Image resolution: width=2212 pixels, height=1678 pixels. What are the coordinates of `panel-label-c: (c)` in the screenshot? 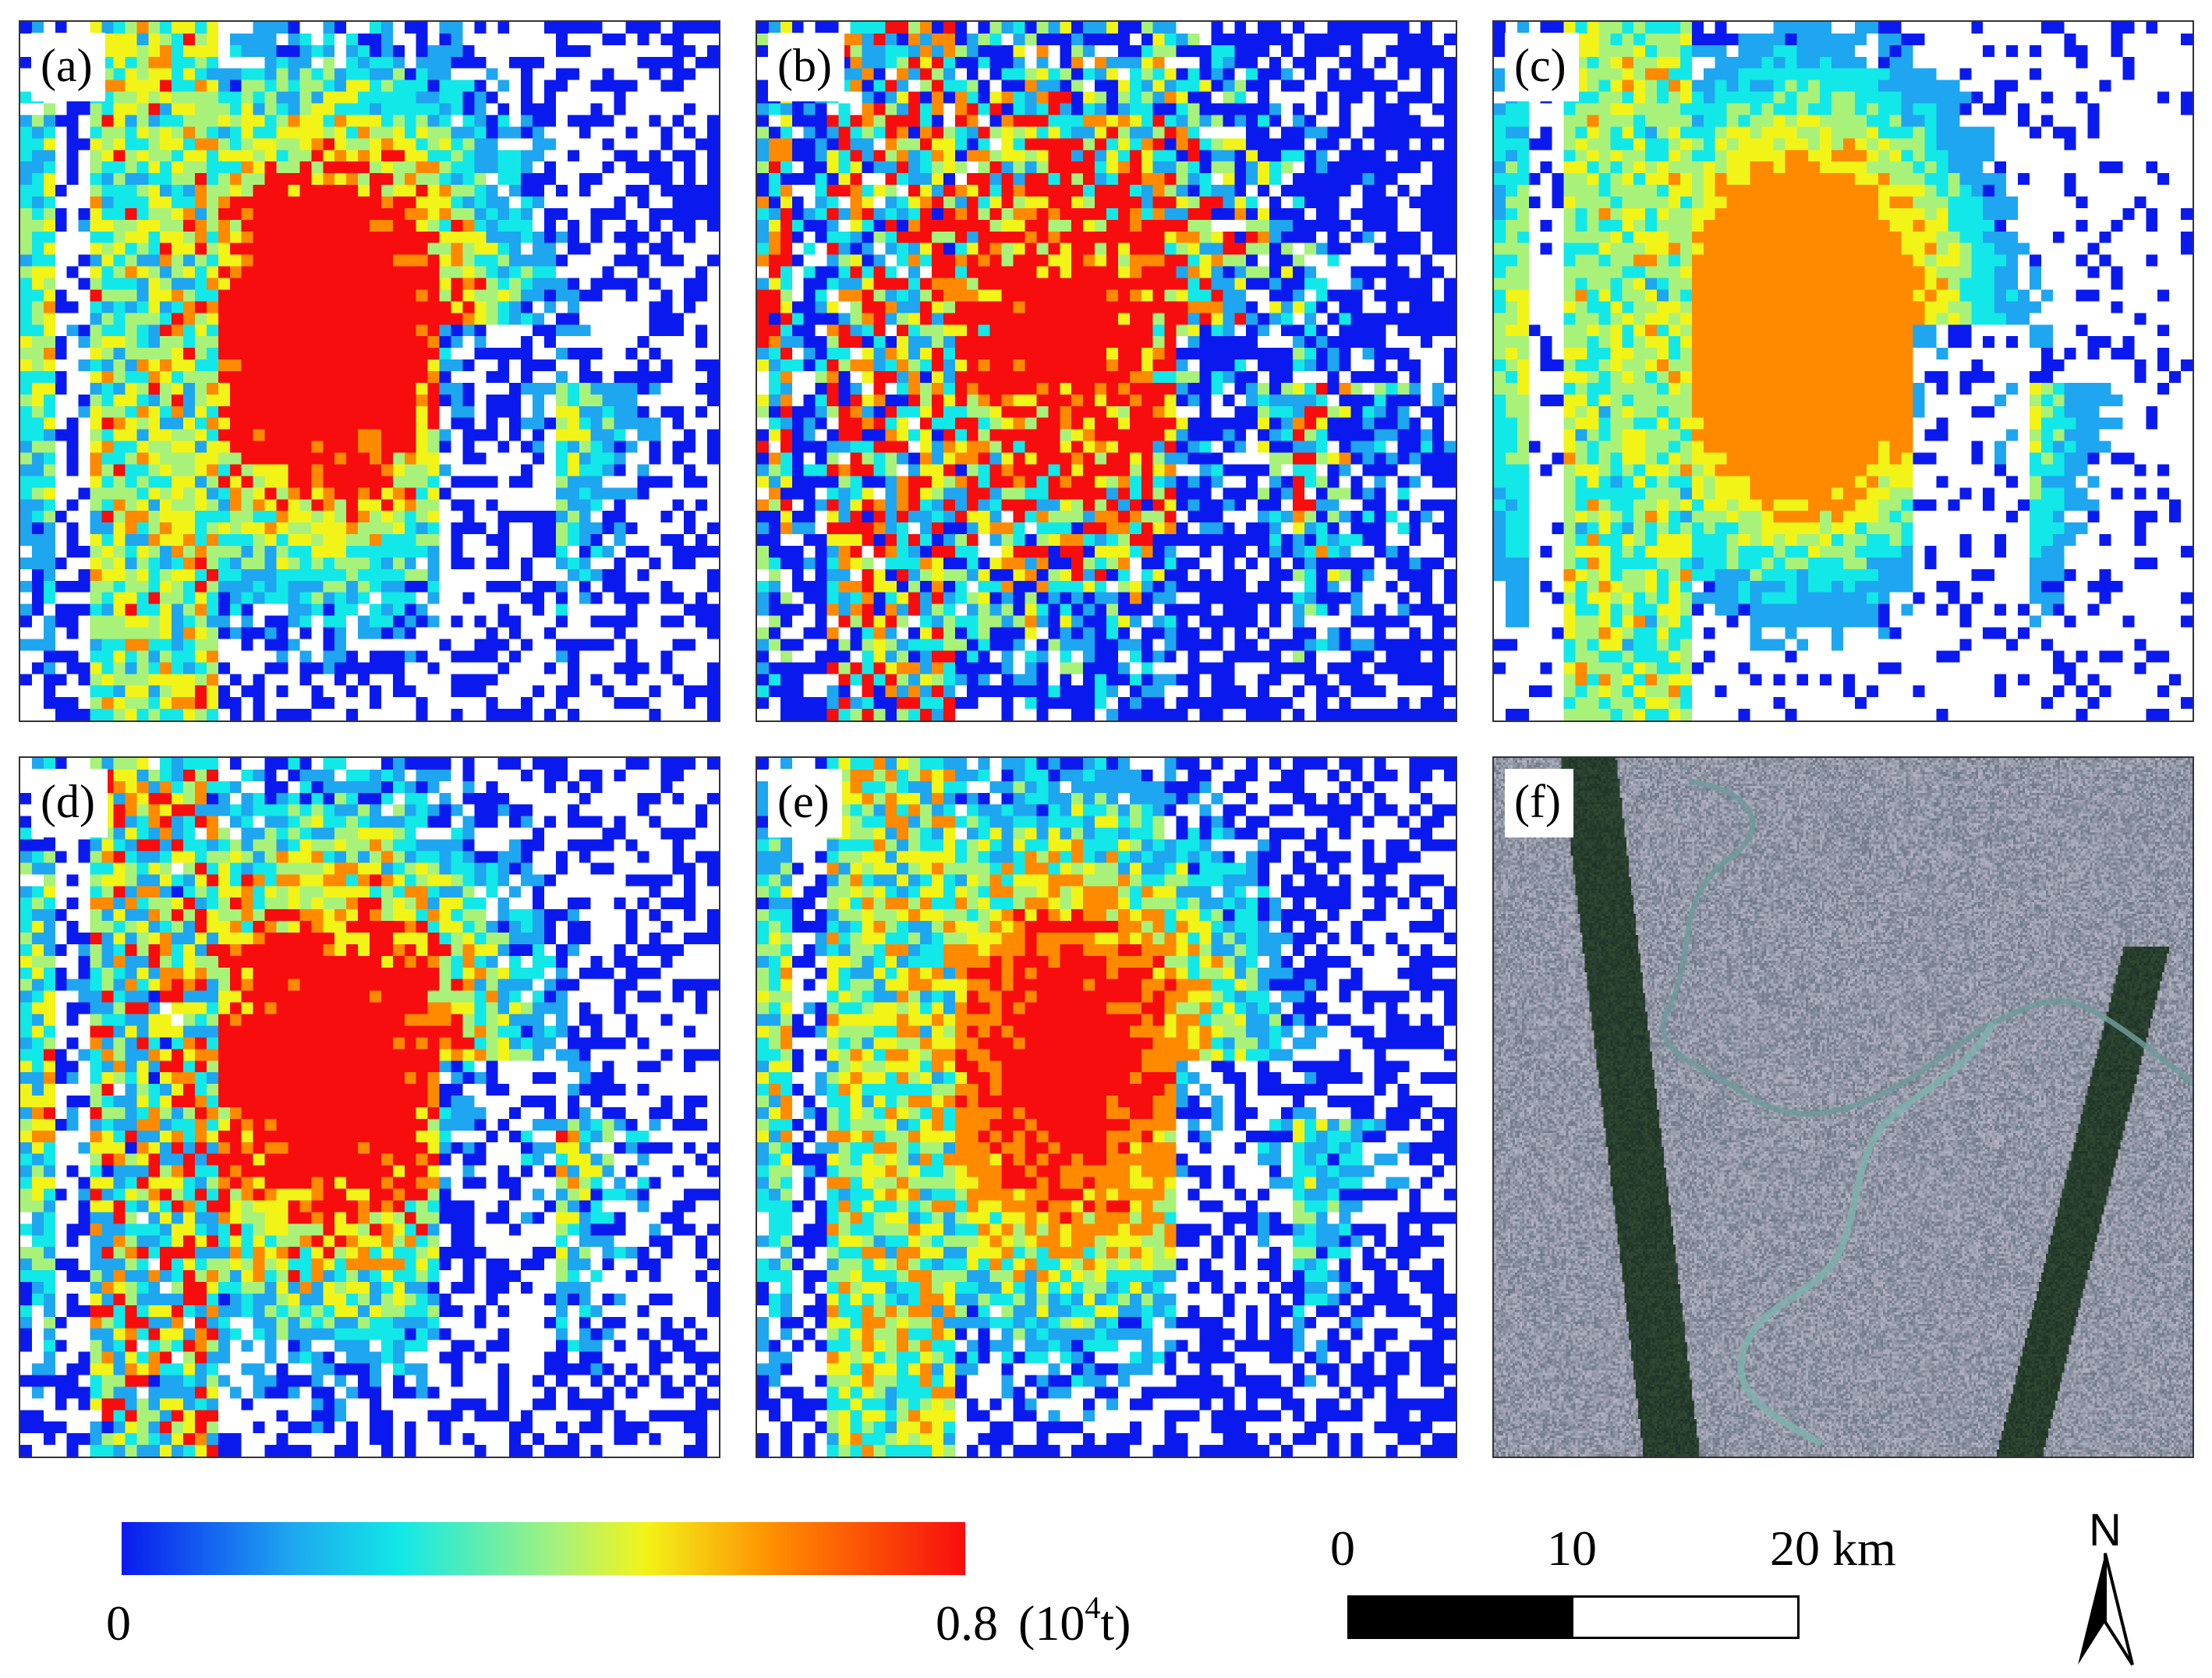 It's located at (1542, 67).